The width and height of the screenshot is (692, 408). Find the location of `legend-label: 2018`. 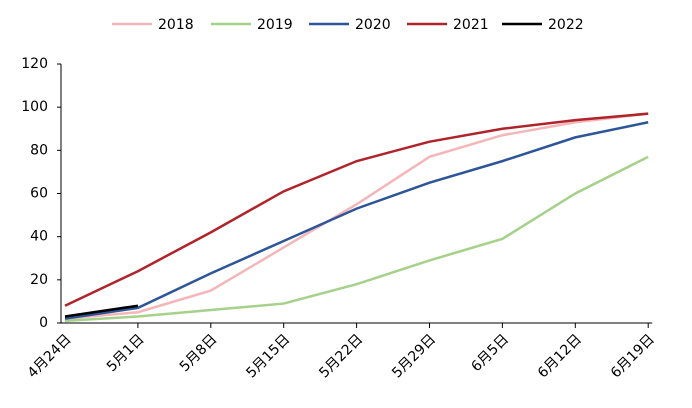

legend-label: 2018 is located at coordinates (176, 25).